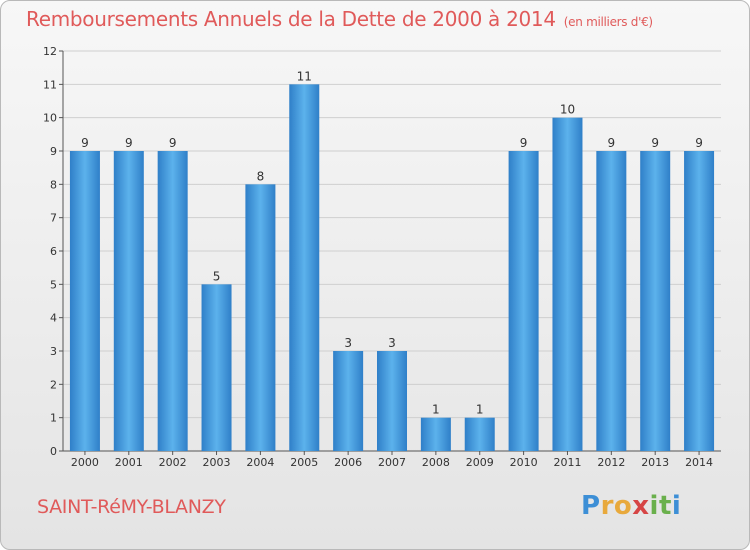 This screenshot has height=550, width=750. What do you see at coordinates (699, 462) in the screenshot?
I see `x-tick-label: 2014` at bounding box center [699, 462].